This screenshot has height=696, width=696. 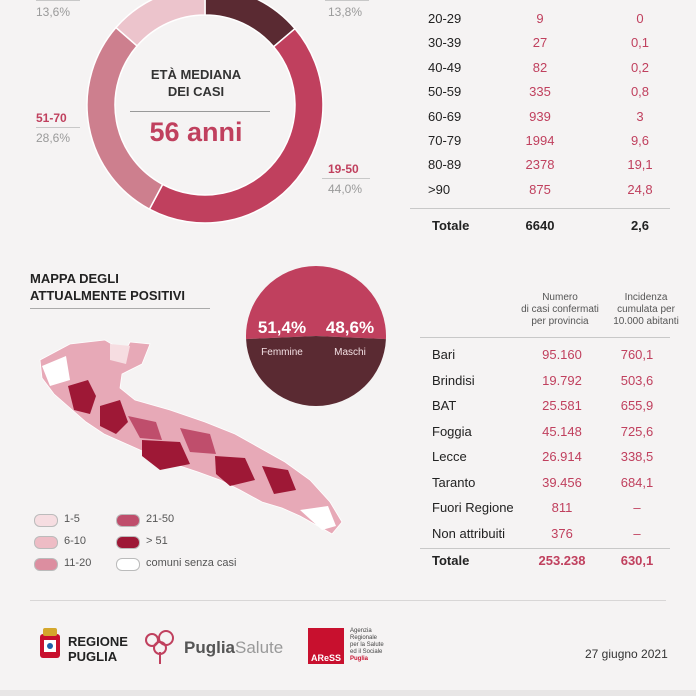 I want to click on province-incidence: 760,1, so click(x=637, y=354).